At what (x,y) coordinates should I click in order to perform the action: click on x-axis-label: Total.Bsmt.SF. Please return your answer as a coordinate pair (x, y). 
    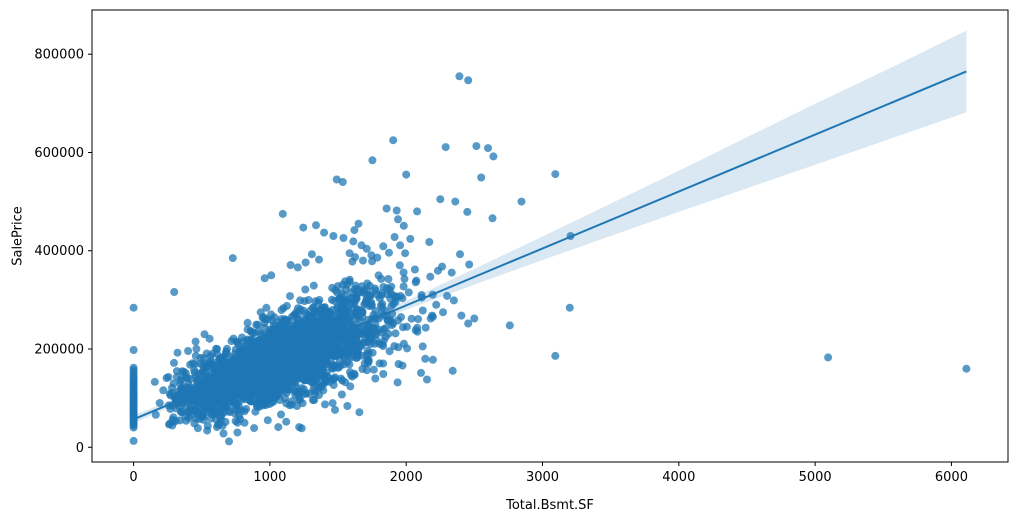
    Looking at the image, I should click on (550, 505).